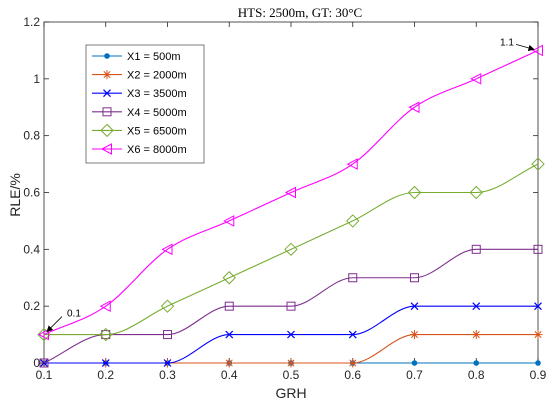  I want to click on y-tick-label: 0.2, so click(31, 306).